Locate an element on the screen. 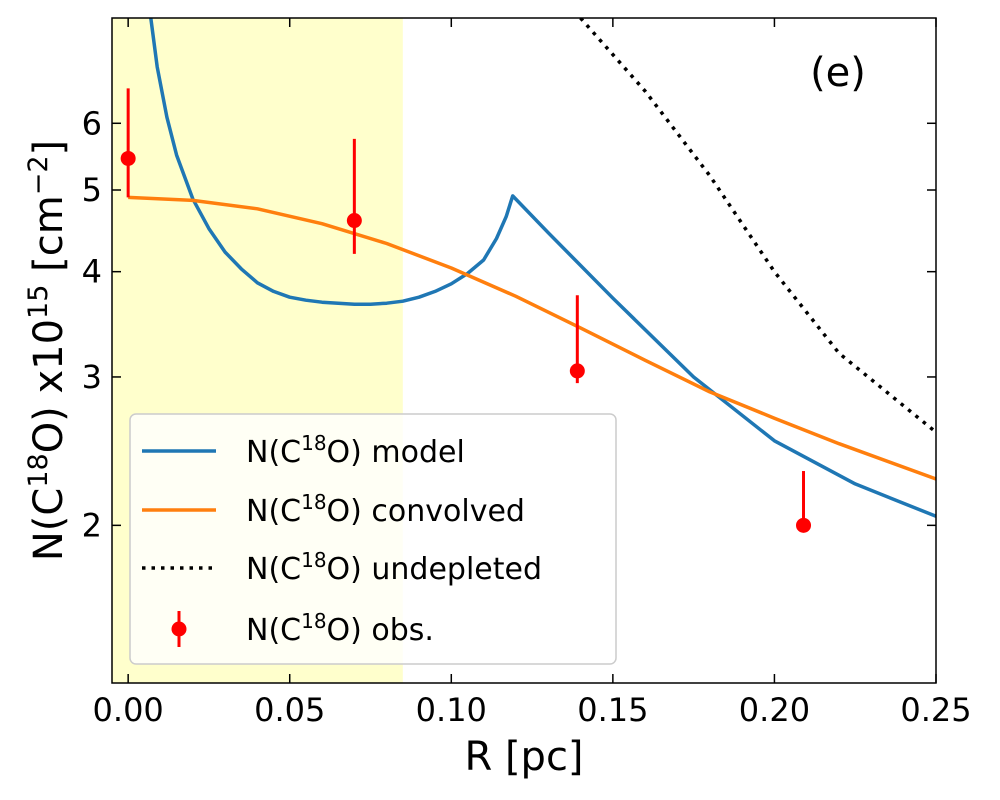 The image size is (1000, 800). x-tick-label-3: 0.15 is located at coordinates (612, 710).